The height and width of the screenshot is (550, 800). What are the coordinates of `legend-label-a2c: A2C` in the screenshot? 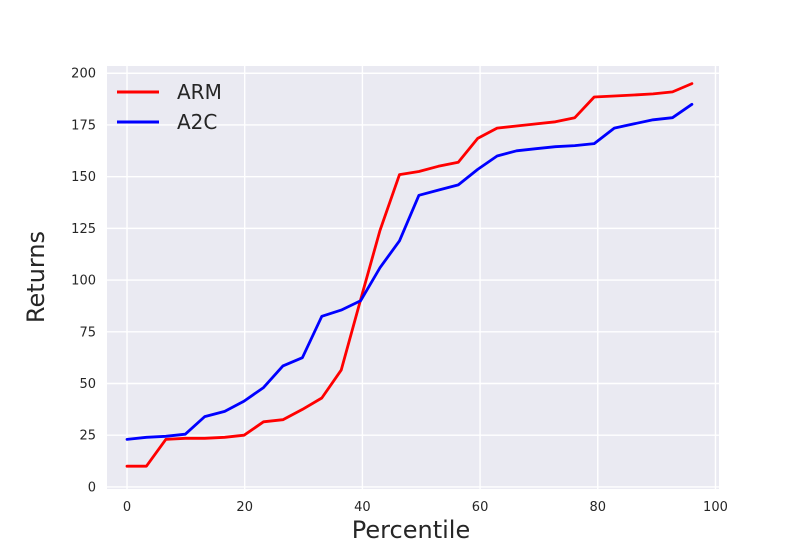 It's located at (197, 122).